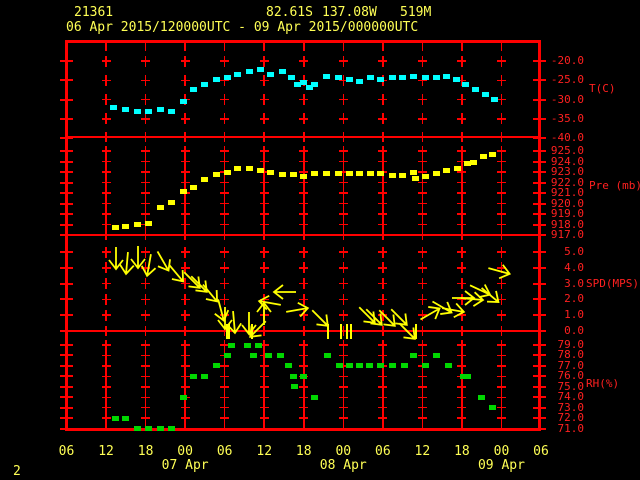  What do you see at coordinates (567, 213) in the screenshot?
I see `y-tick-label-pressure: 919.0` at bounding box center [567, 213].